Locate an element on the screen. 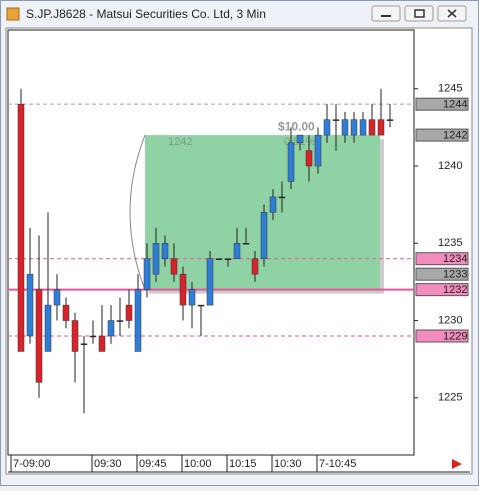 This screenshot has height=491, width=479. minimize-button is located at coordinates (386, 13).